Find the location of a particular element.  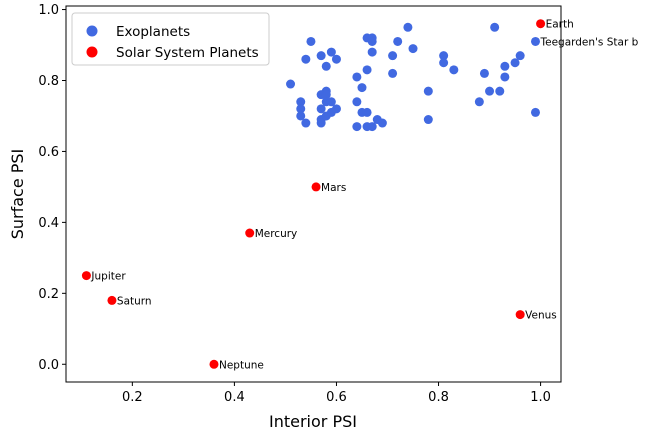

annotation-label: Teegarden's Star b is located at coordinates (588, 42).